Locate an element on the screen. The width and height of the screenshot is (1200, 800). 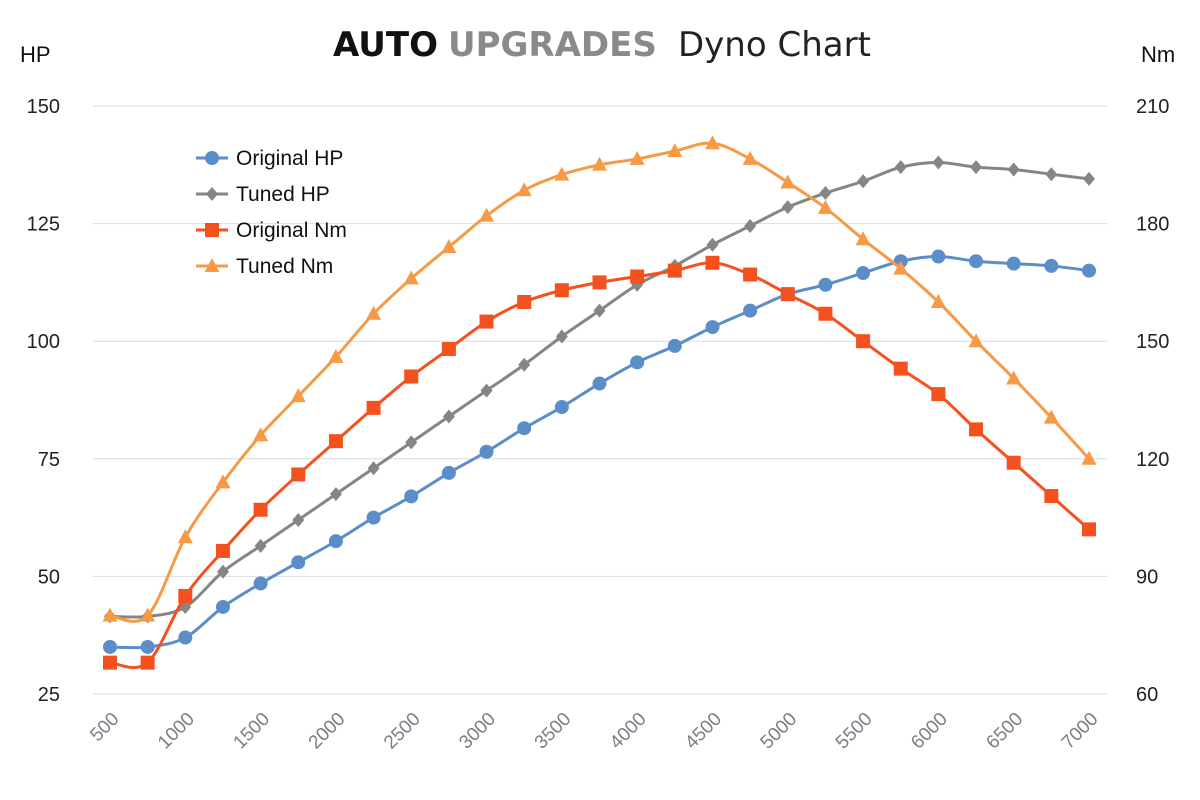
legend-item: Original HP is located at coordinates (269, 158).